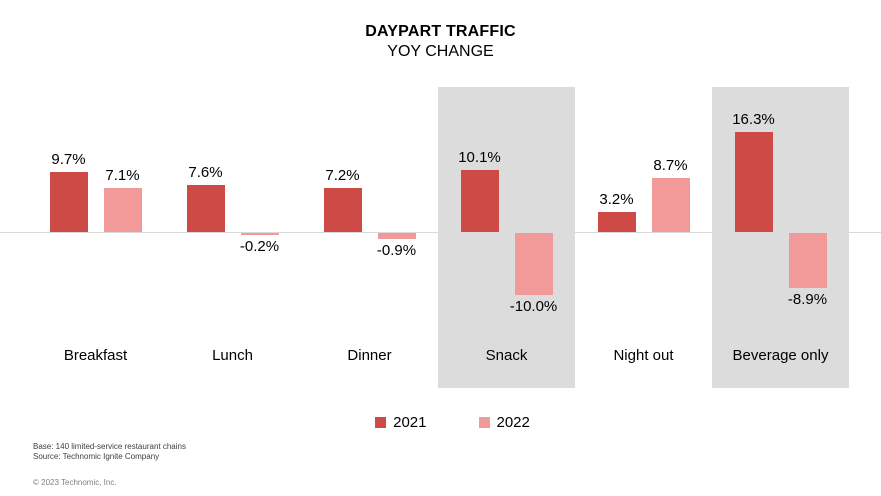  I want to click on category-label-dinner: Dinner, so click(369, 355).